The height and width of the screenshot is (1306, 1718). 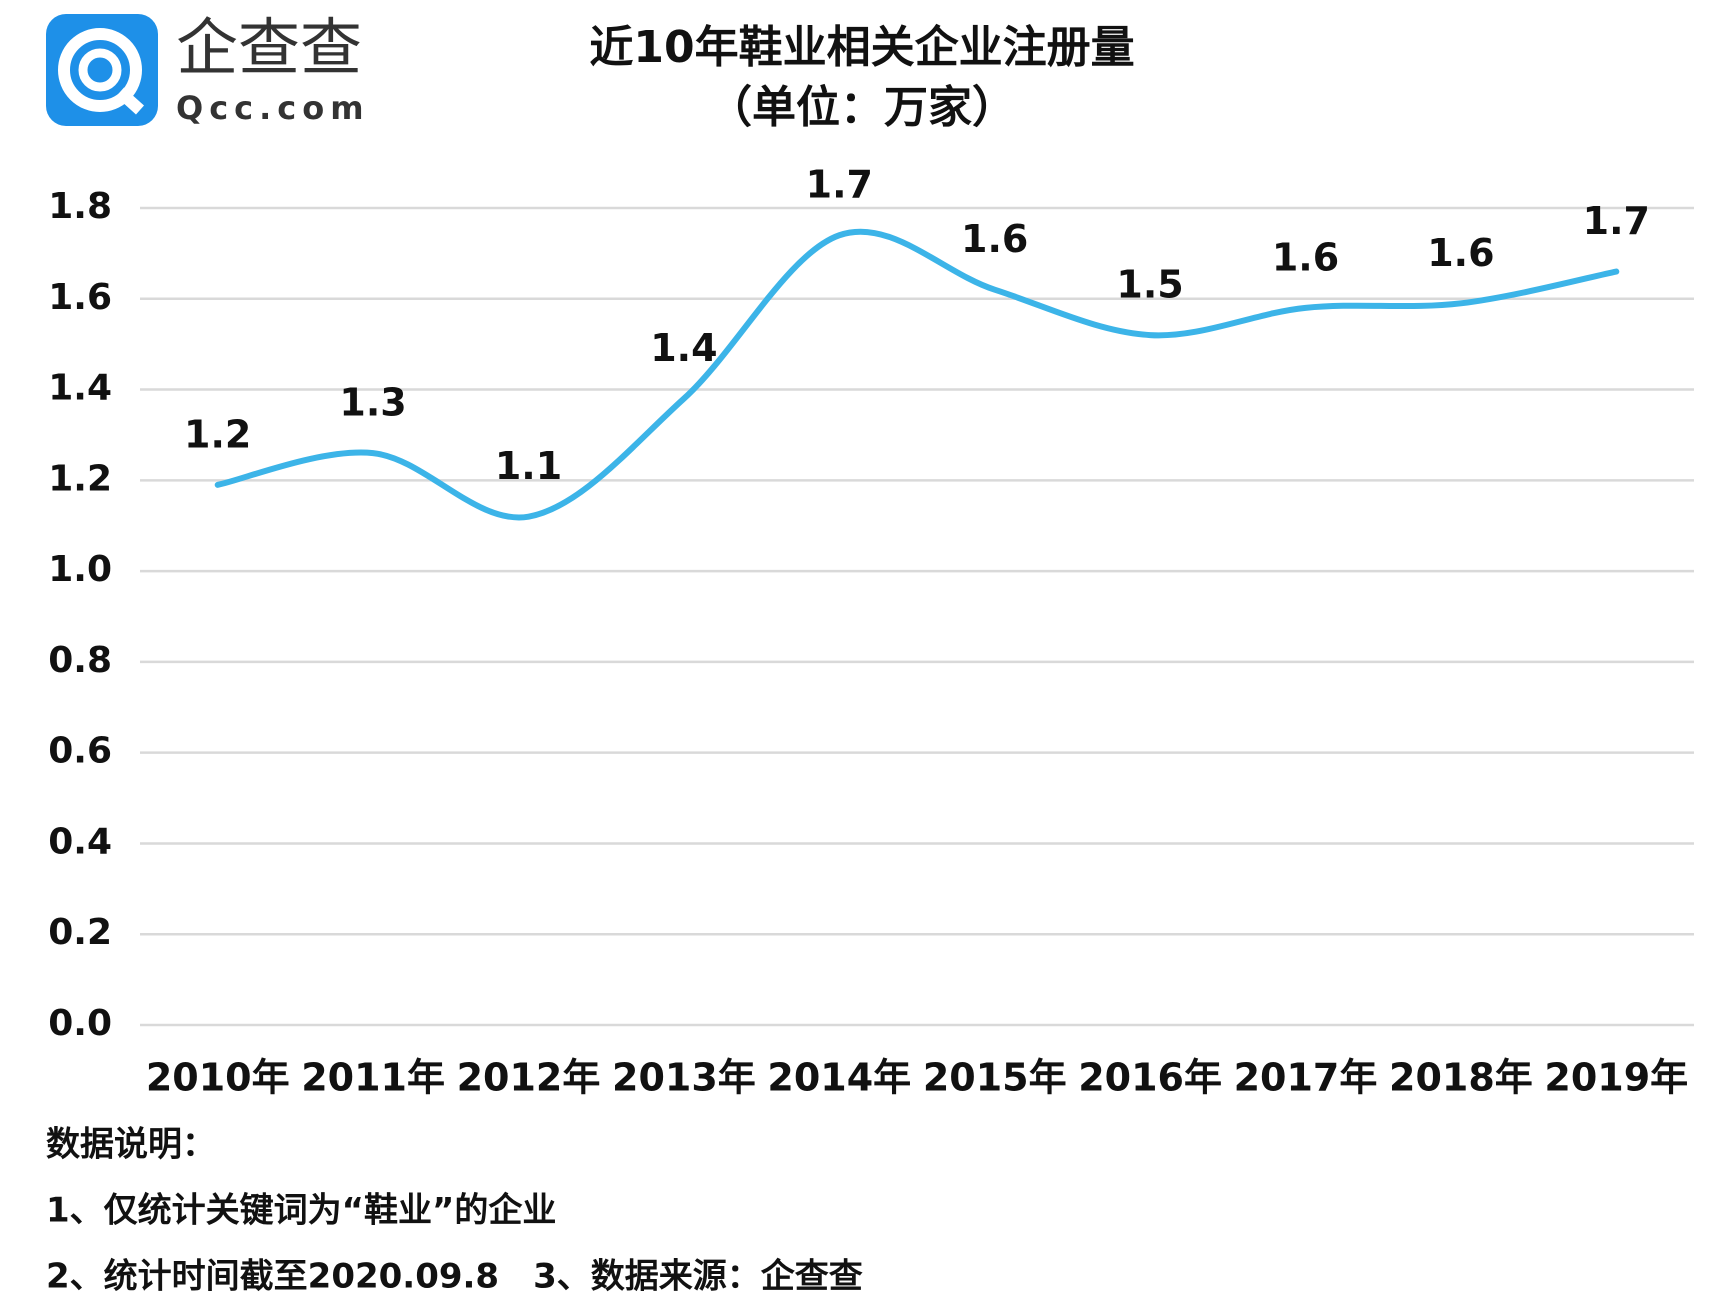 What do you see at coordinates (80, 569) in the screenshot?
I see `y-tick-label: 1.0` at bounding box center [80, 569].